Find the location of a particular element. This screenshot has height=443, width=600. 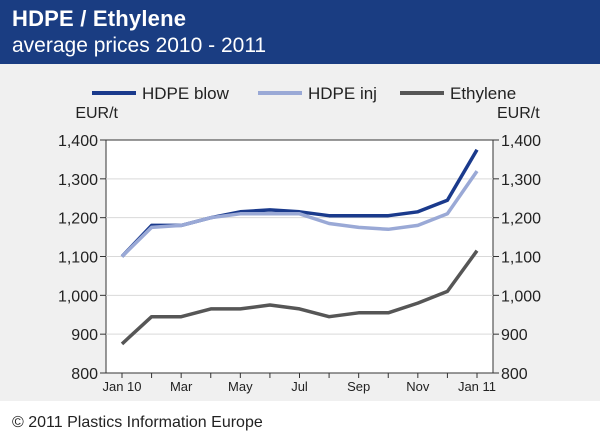

y-tick-label-left: 1,300 is located at coordinates (78, 180).